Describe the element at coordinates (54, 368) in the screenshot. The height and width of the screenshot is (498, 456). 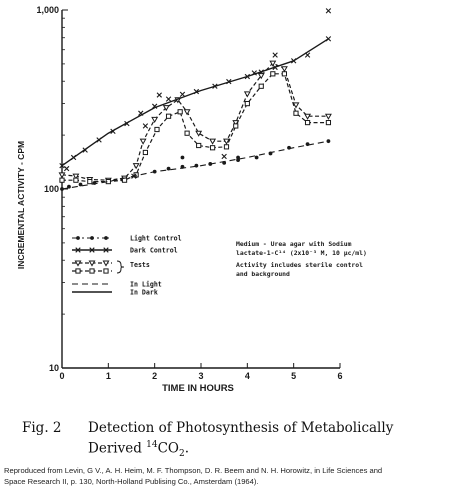
I see `y-tick-label: 10` at that location.